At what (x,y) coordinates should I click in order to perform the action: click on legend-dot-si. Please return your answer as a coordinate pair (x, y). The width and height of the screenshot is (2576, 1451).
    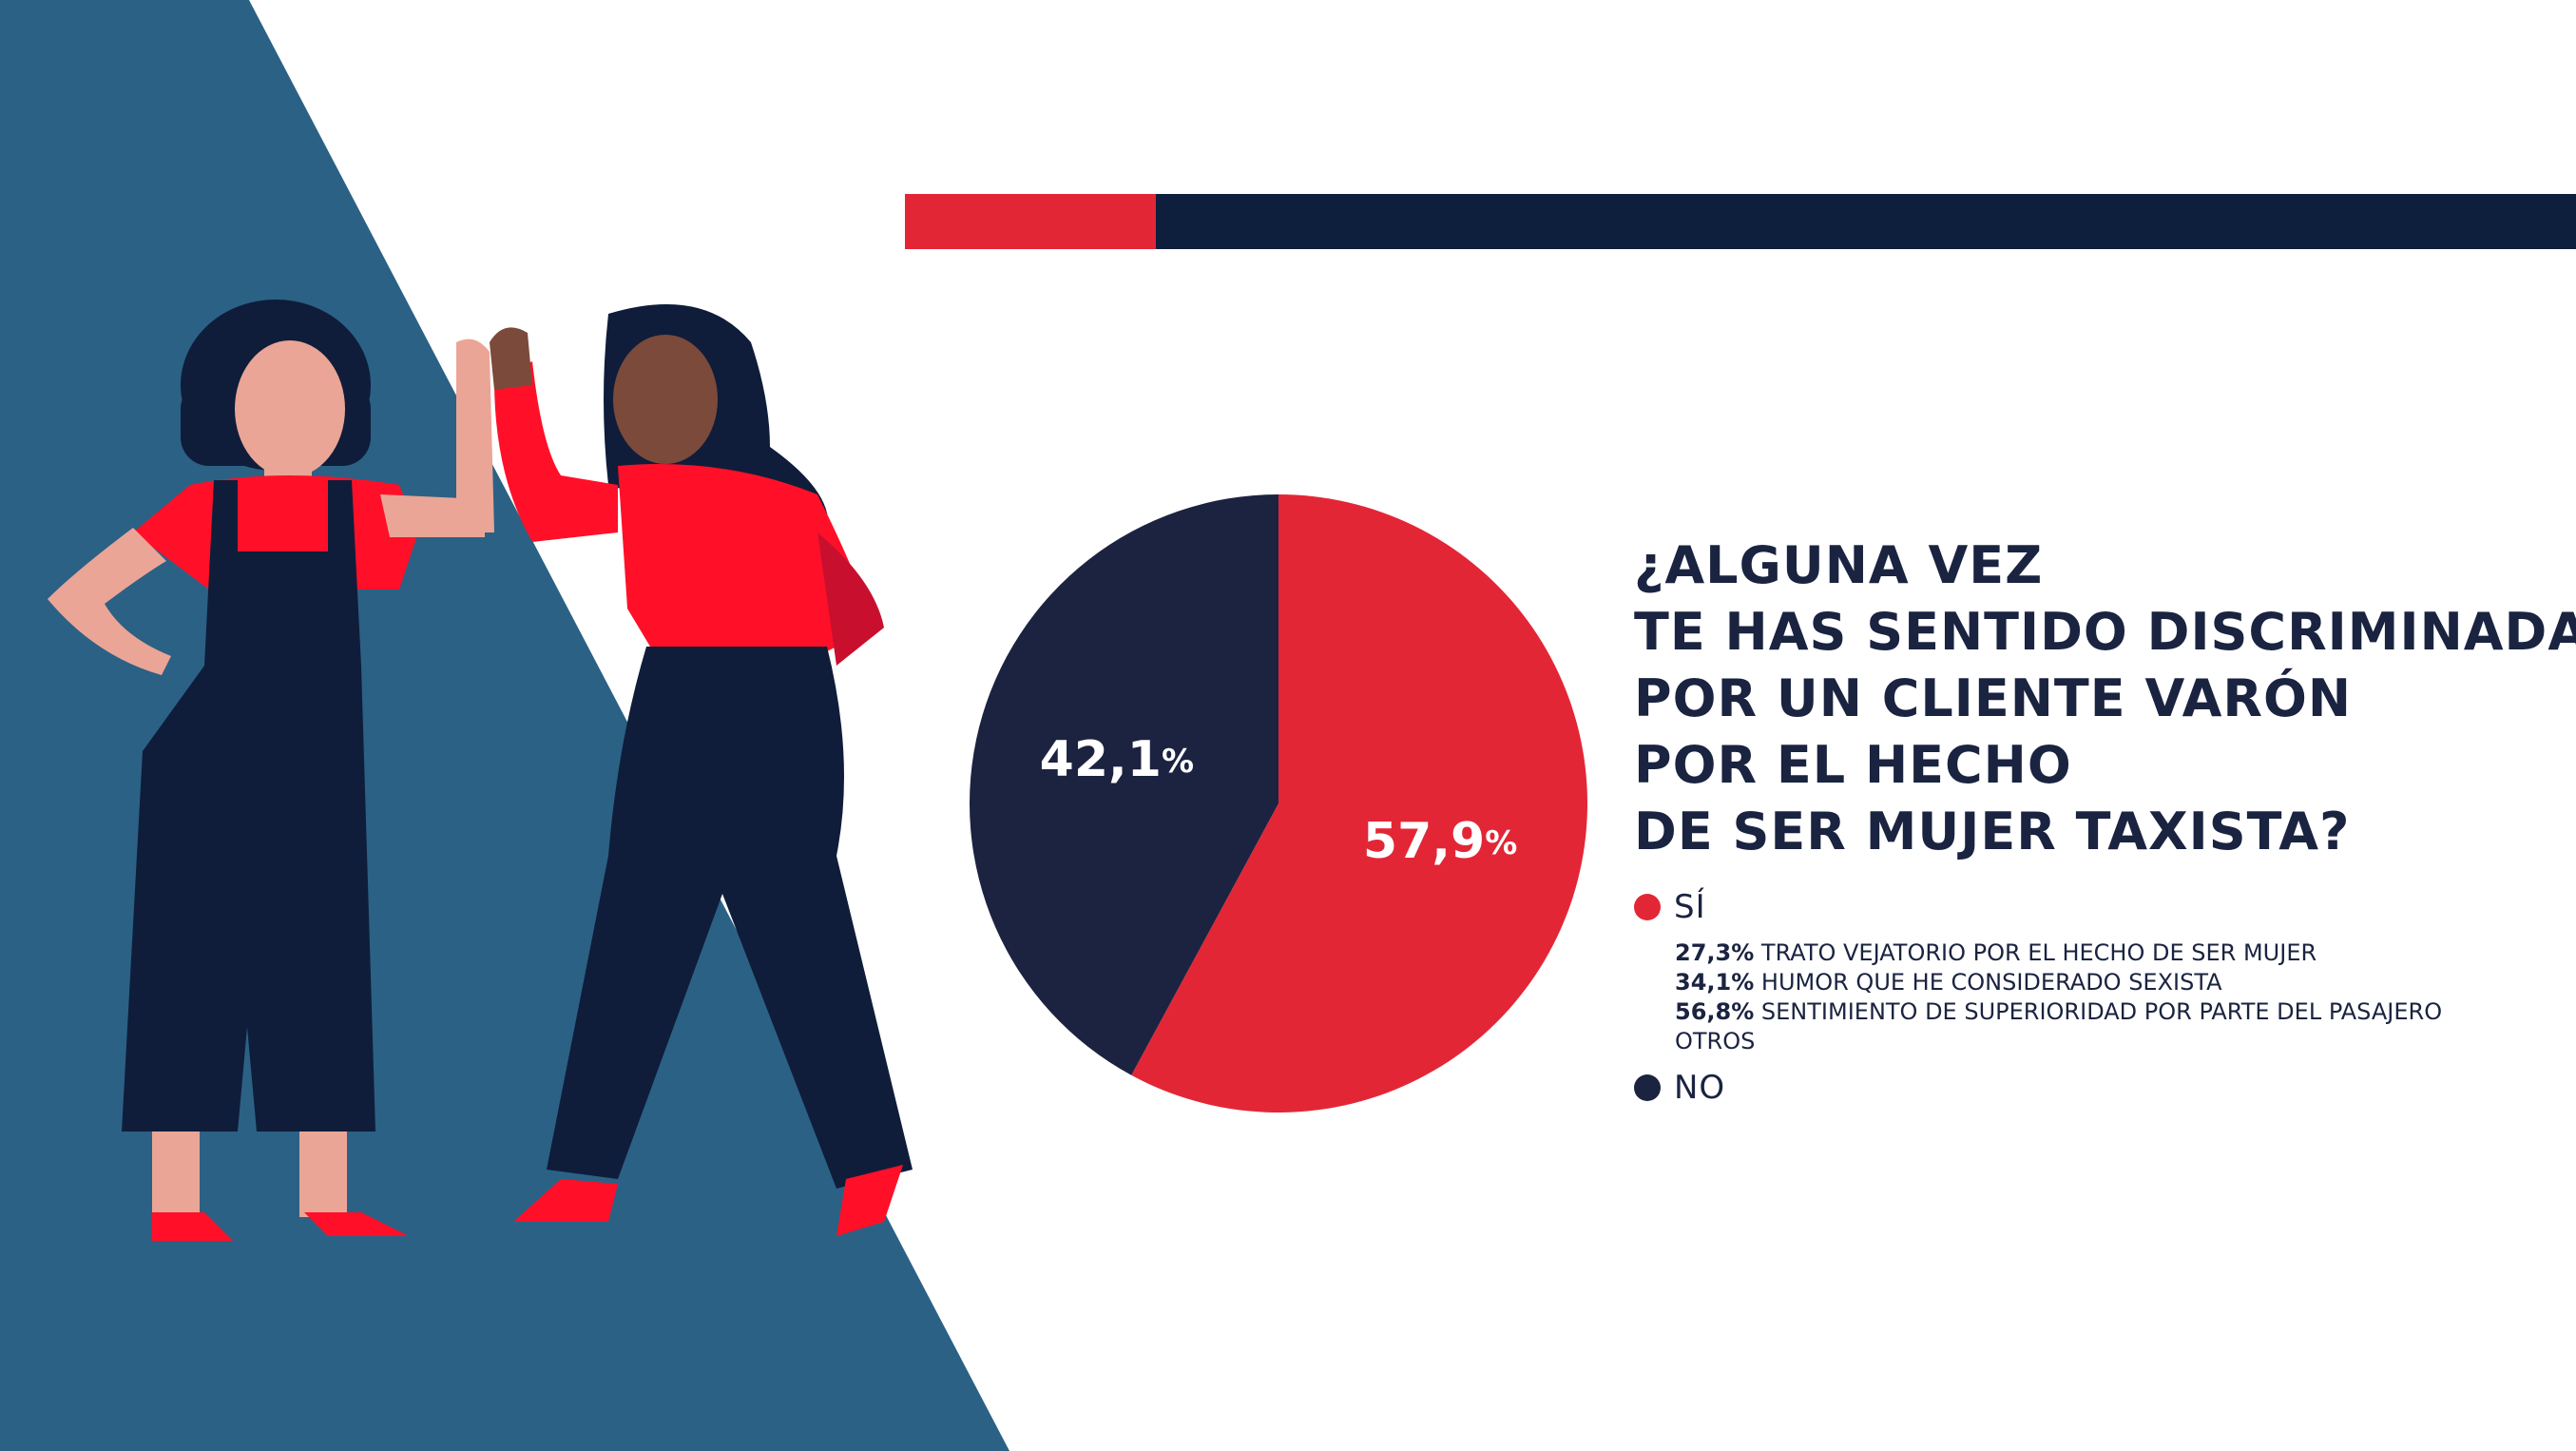
    Looking at the image, I should click on (1647, 907).